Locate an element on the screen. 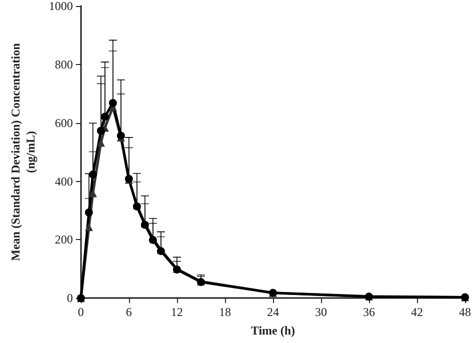  x-tick-label: 24 is located at coordinates (272, 312).